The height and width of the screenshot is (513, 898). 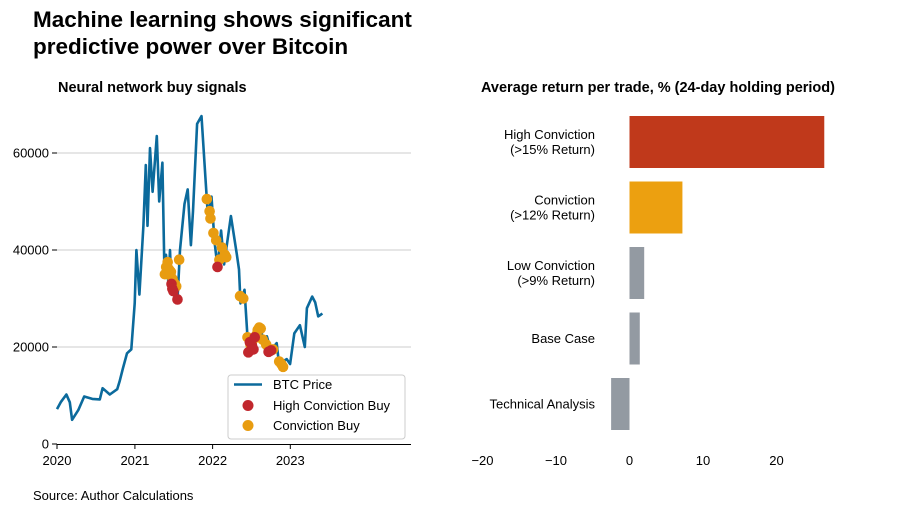 I want to click on return-x-tick-label-10: 10, so click(x=703, y=460).